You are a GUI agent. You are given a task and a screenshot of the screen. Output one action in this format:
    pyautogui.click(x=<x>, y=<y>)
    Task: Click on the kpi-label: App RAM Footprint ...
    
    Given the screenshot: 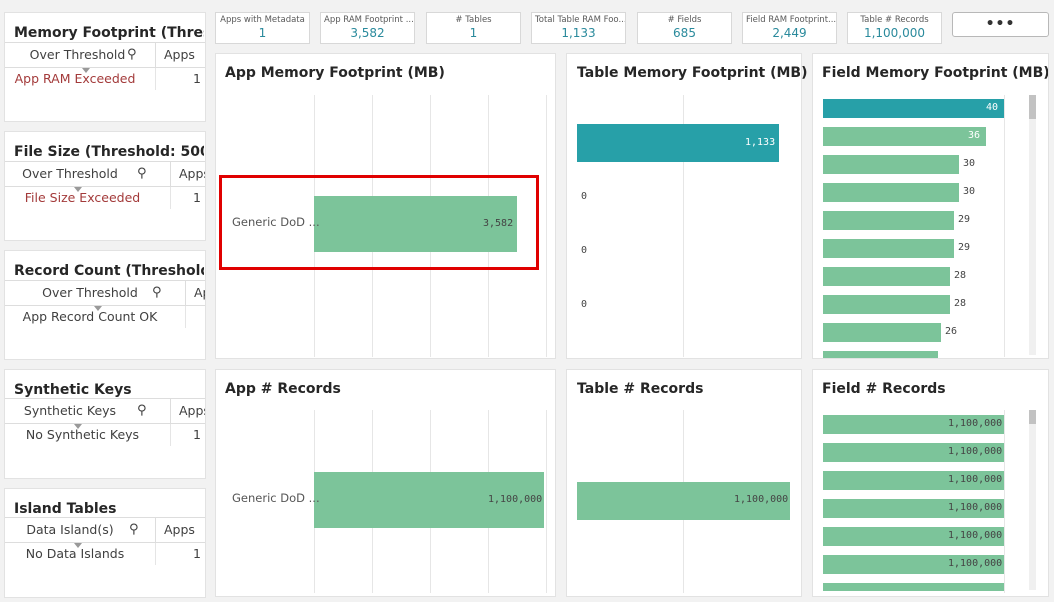 What is the action you would take?
    pyautogui.click(x=369, y=20)
    